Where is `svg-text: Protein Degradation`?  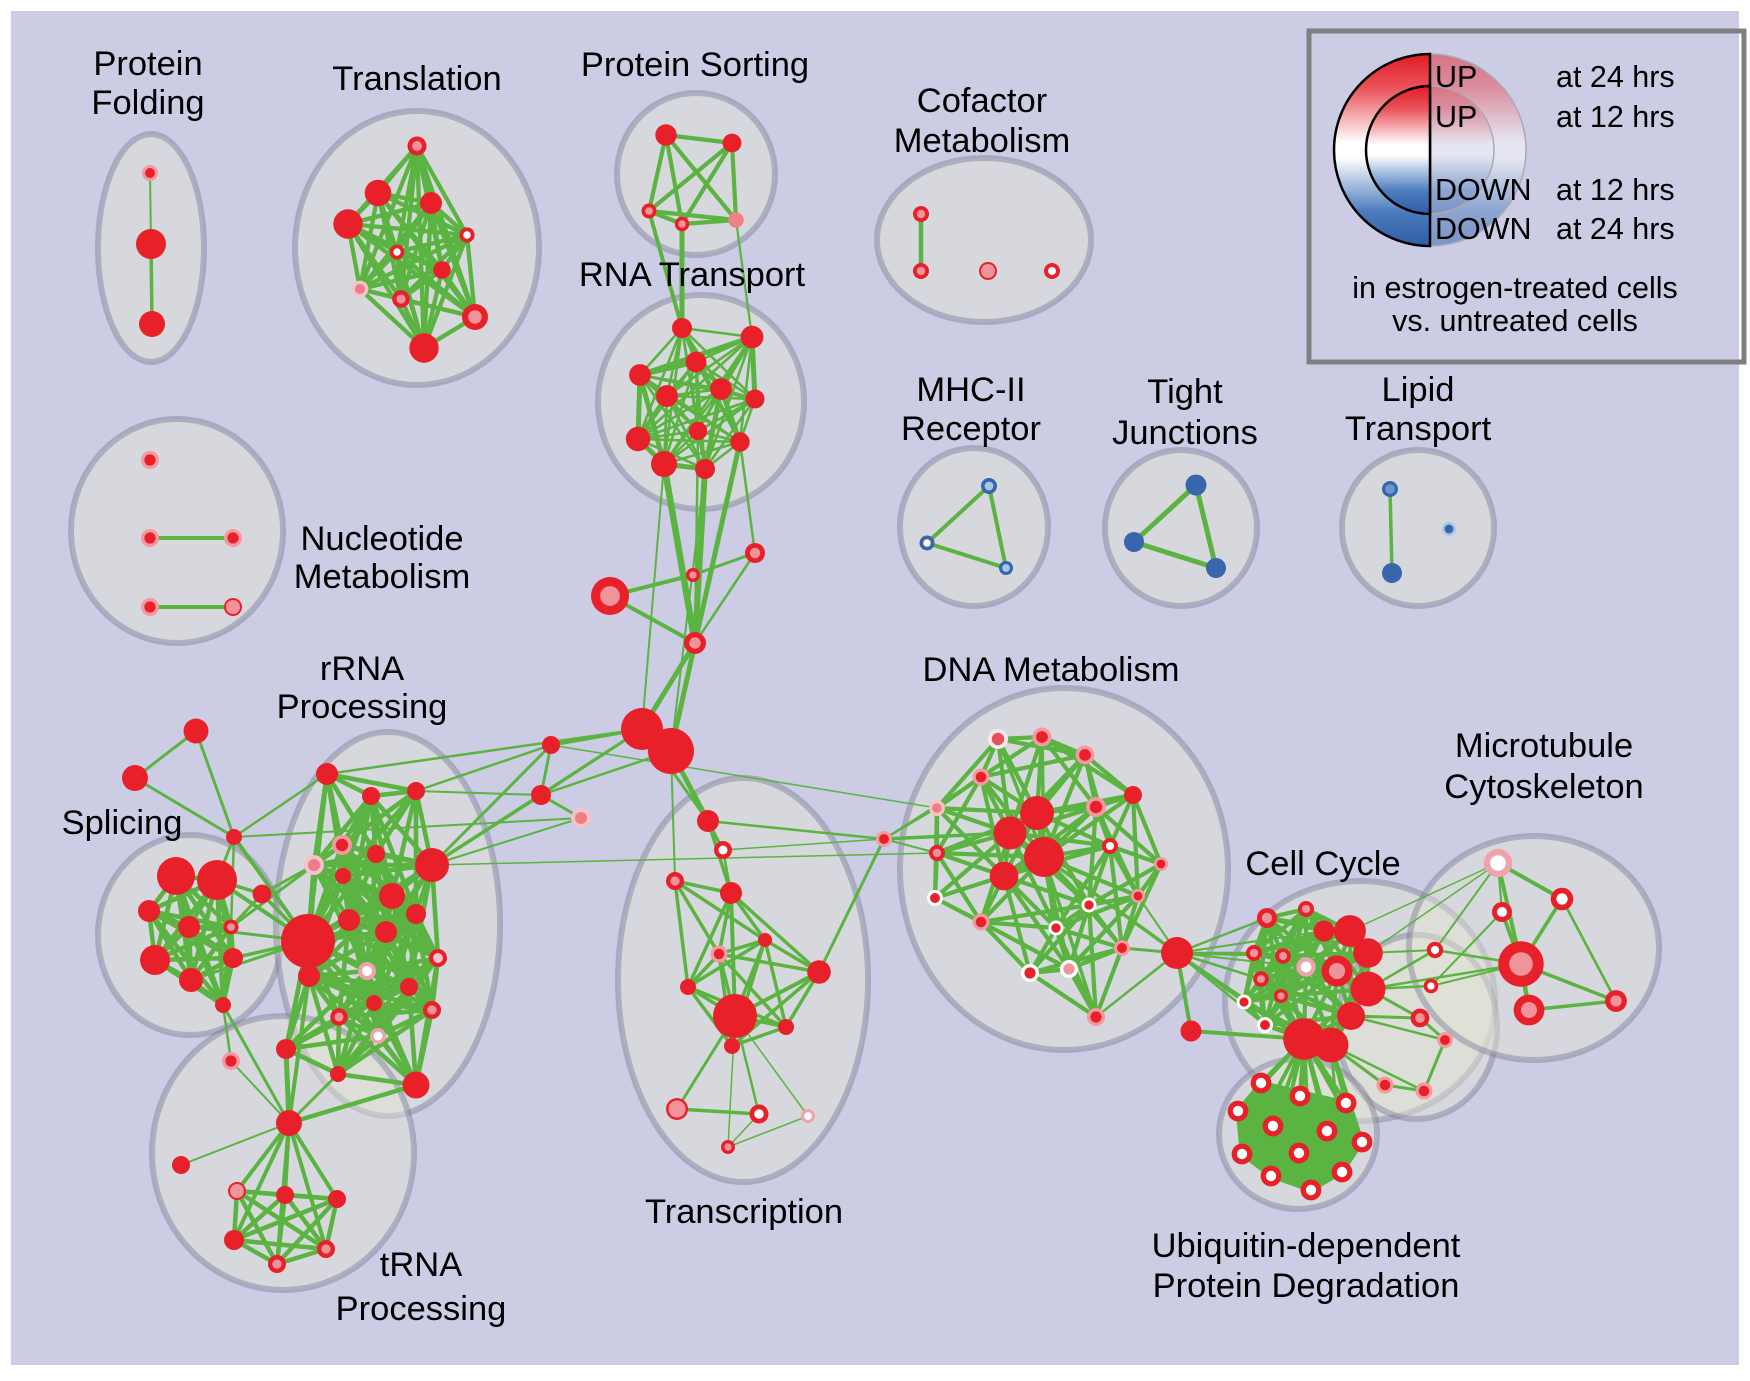
svg-text: Protein Degradation is located at coordinates (1306, 1286).